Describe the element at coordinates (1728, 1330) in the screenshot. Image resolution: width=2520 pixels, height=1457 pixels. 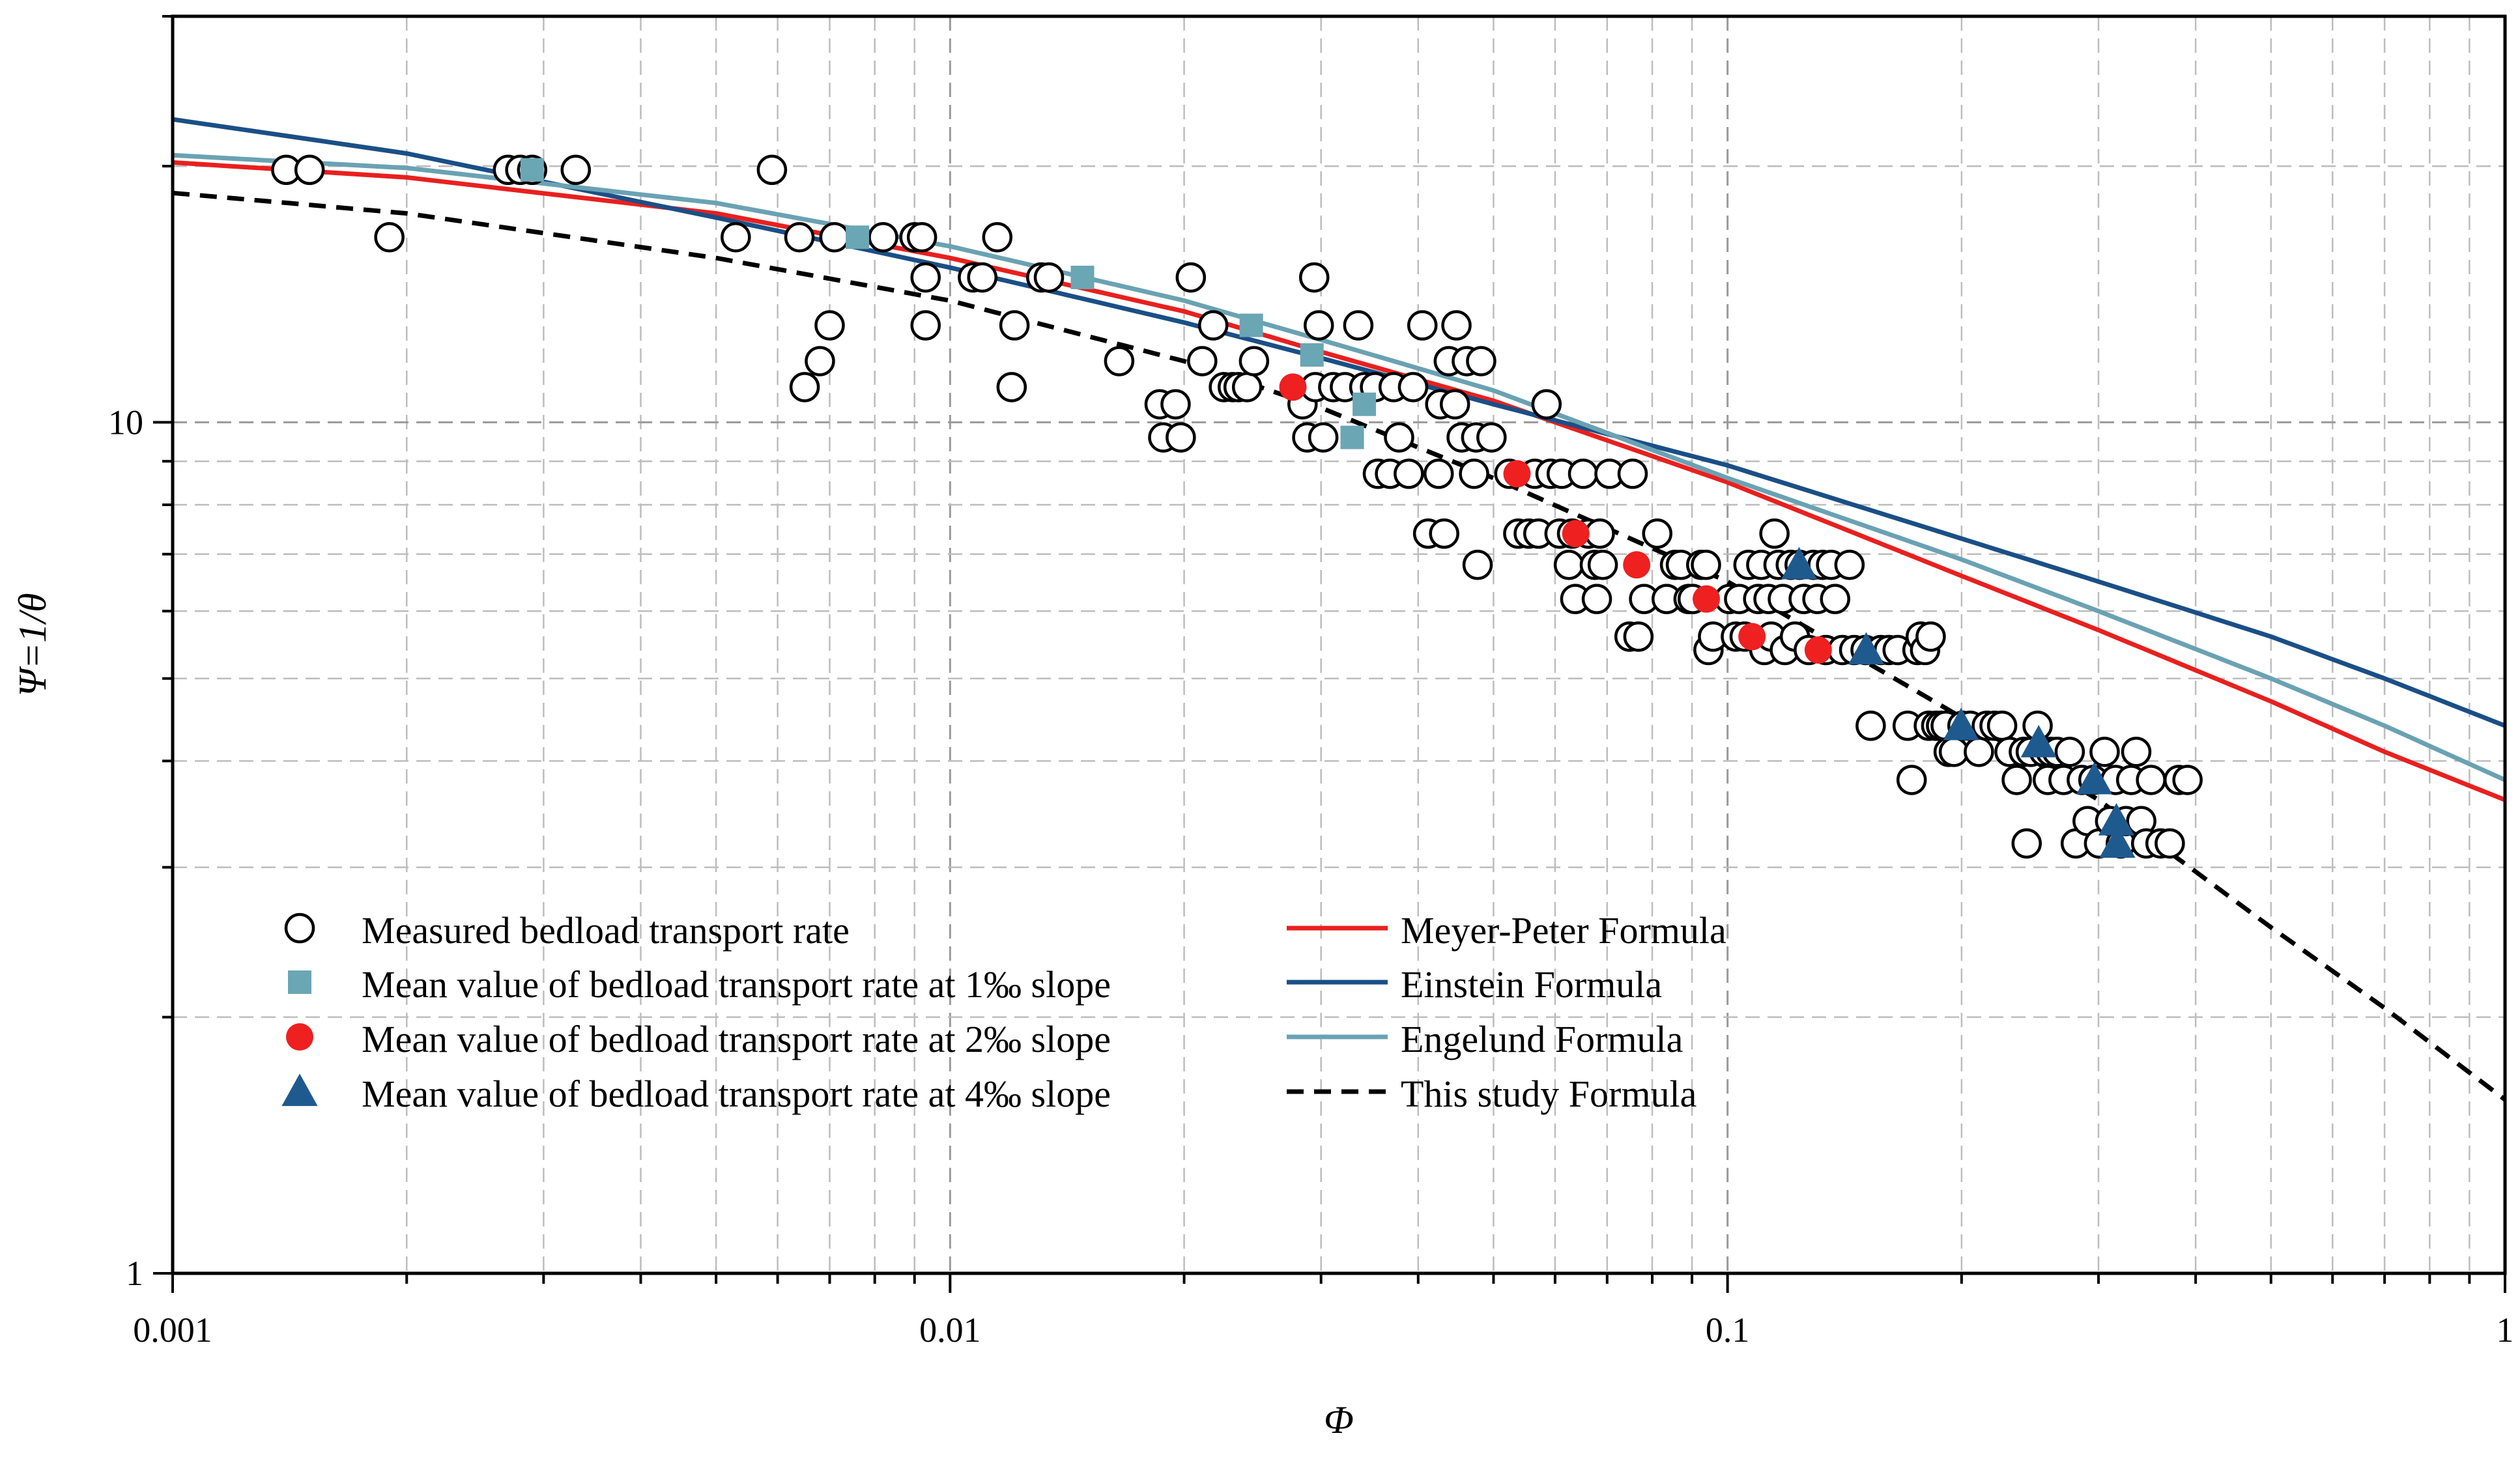
I see `x-tick-label: 0.1` at that location.